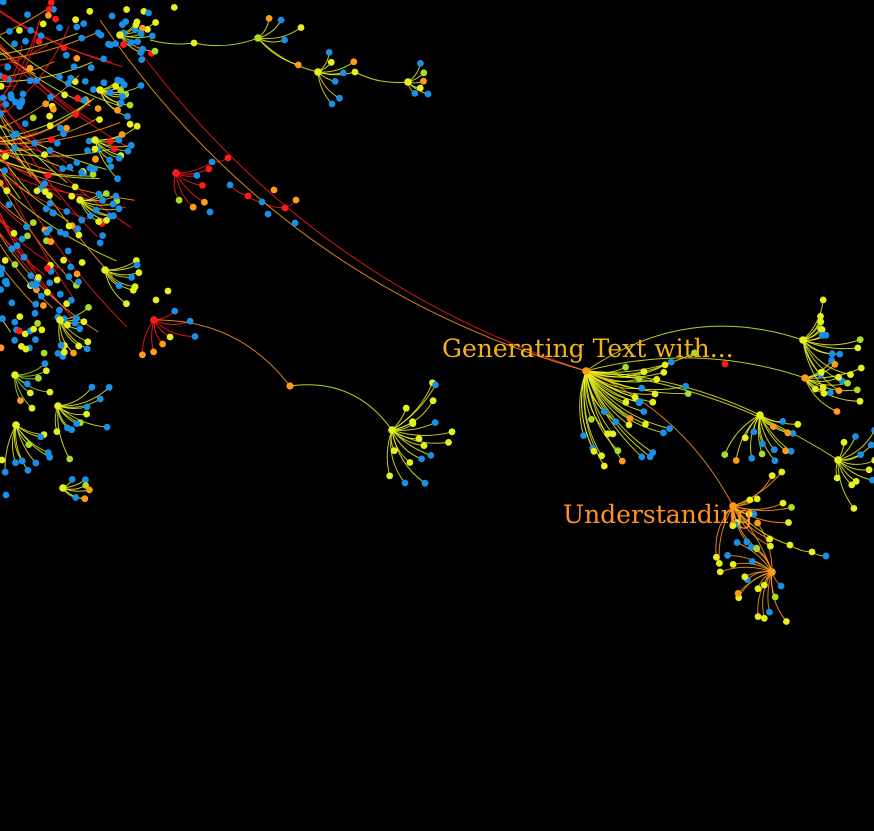  What do you see at coordinates (658, 514) in the screenshot?
I see `label-understanding: Understanding` at bounding box center [658, 514].